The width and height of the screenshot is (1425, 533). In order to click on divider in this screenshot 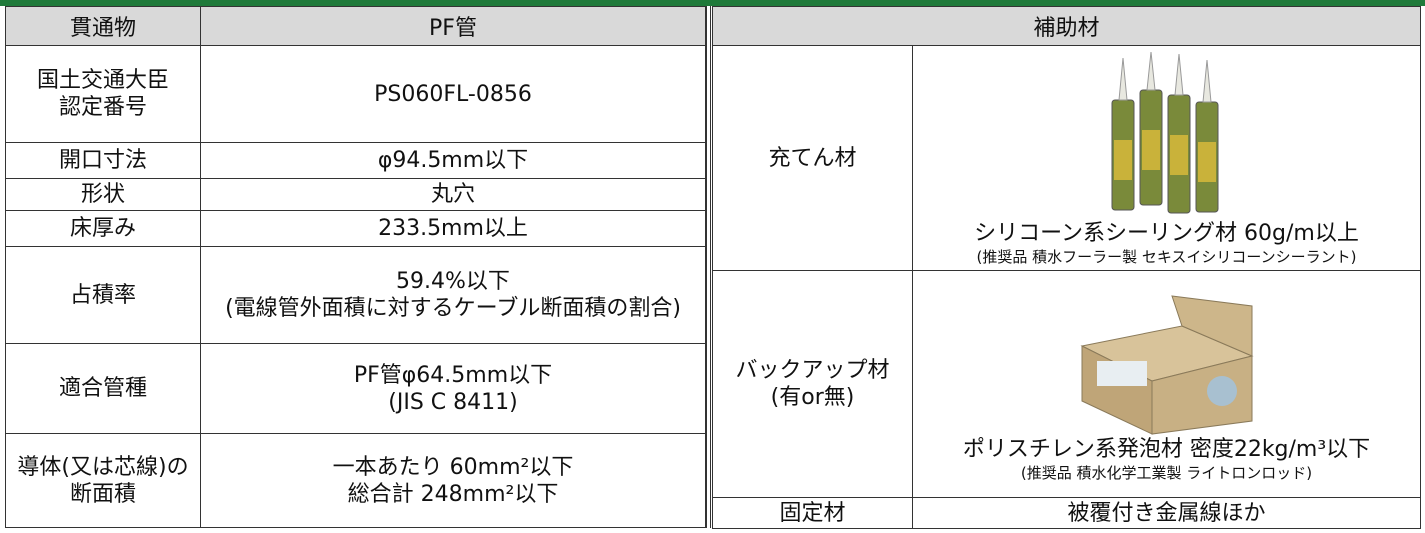, I will do `click(708, 267)`.